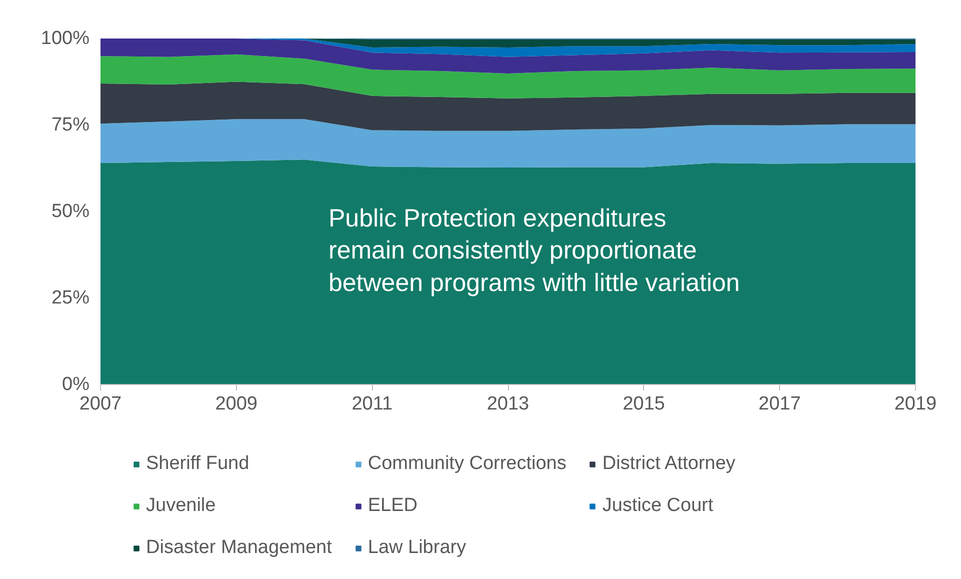 This screenshot has width=961, height=579. I want to click on legend-label: Sheriff Fund, so click(198, 464).